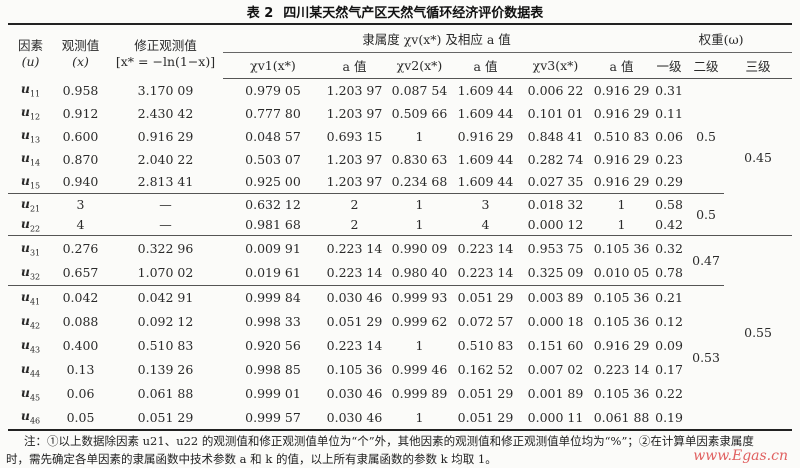 Image resolution: width=800 pixels, height=468 pixels. What do you see at coordinates (273, 369) in the screenshot?
I see `chi1-cell: 0.998 85` at bounding box center [273, 369].